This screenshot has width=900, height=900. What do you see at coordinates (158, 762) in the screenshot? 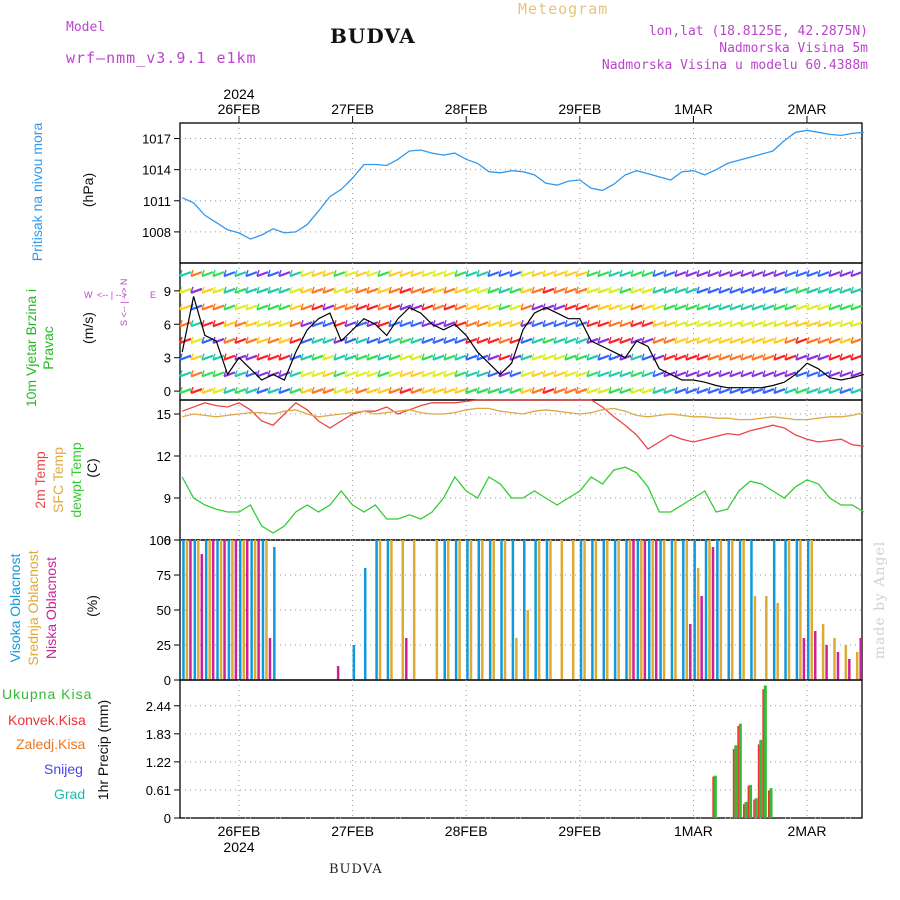
I see `y-tick-label: 1.22` at bounding box center [158, 762].